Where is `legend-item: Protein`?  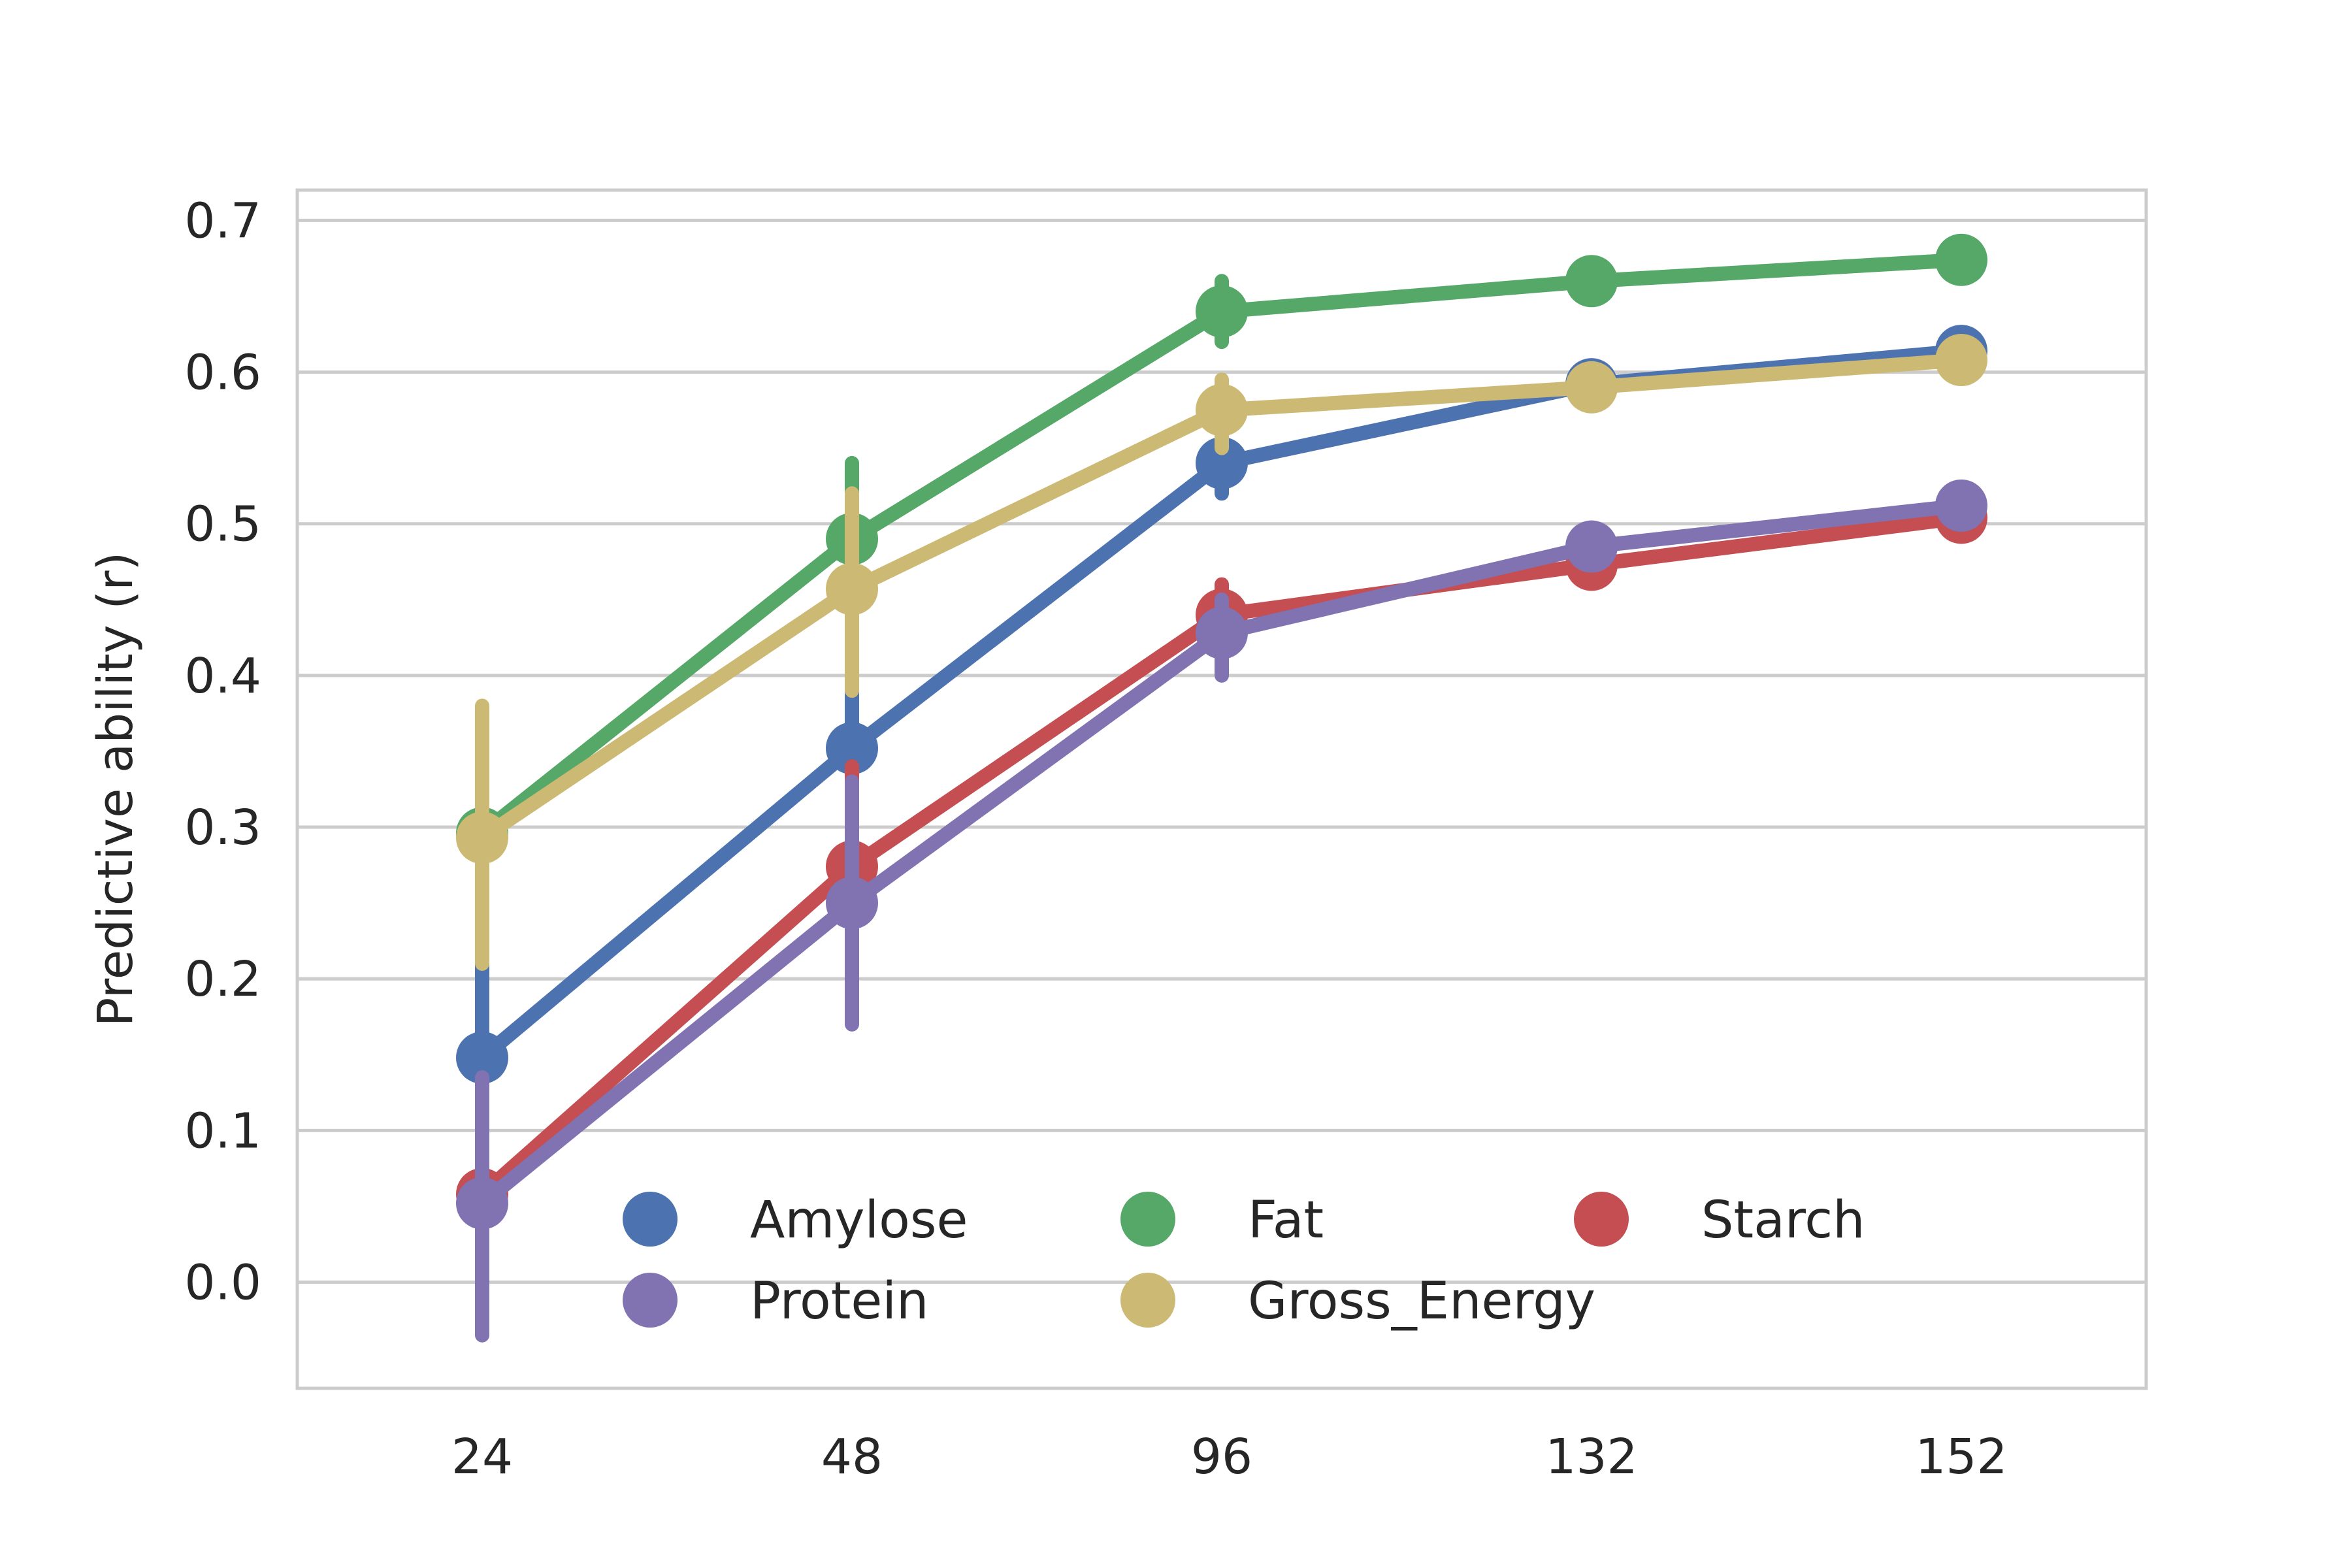
legend-item: Protein is located at coordinates (775, 1301).